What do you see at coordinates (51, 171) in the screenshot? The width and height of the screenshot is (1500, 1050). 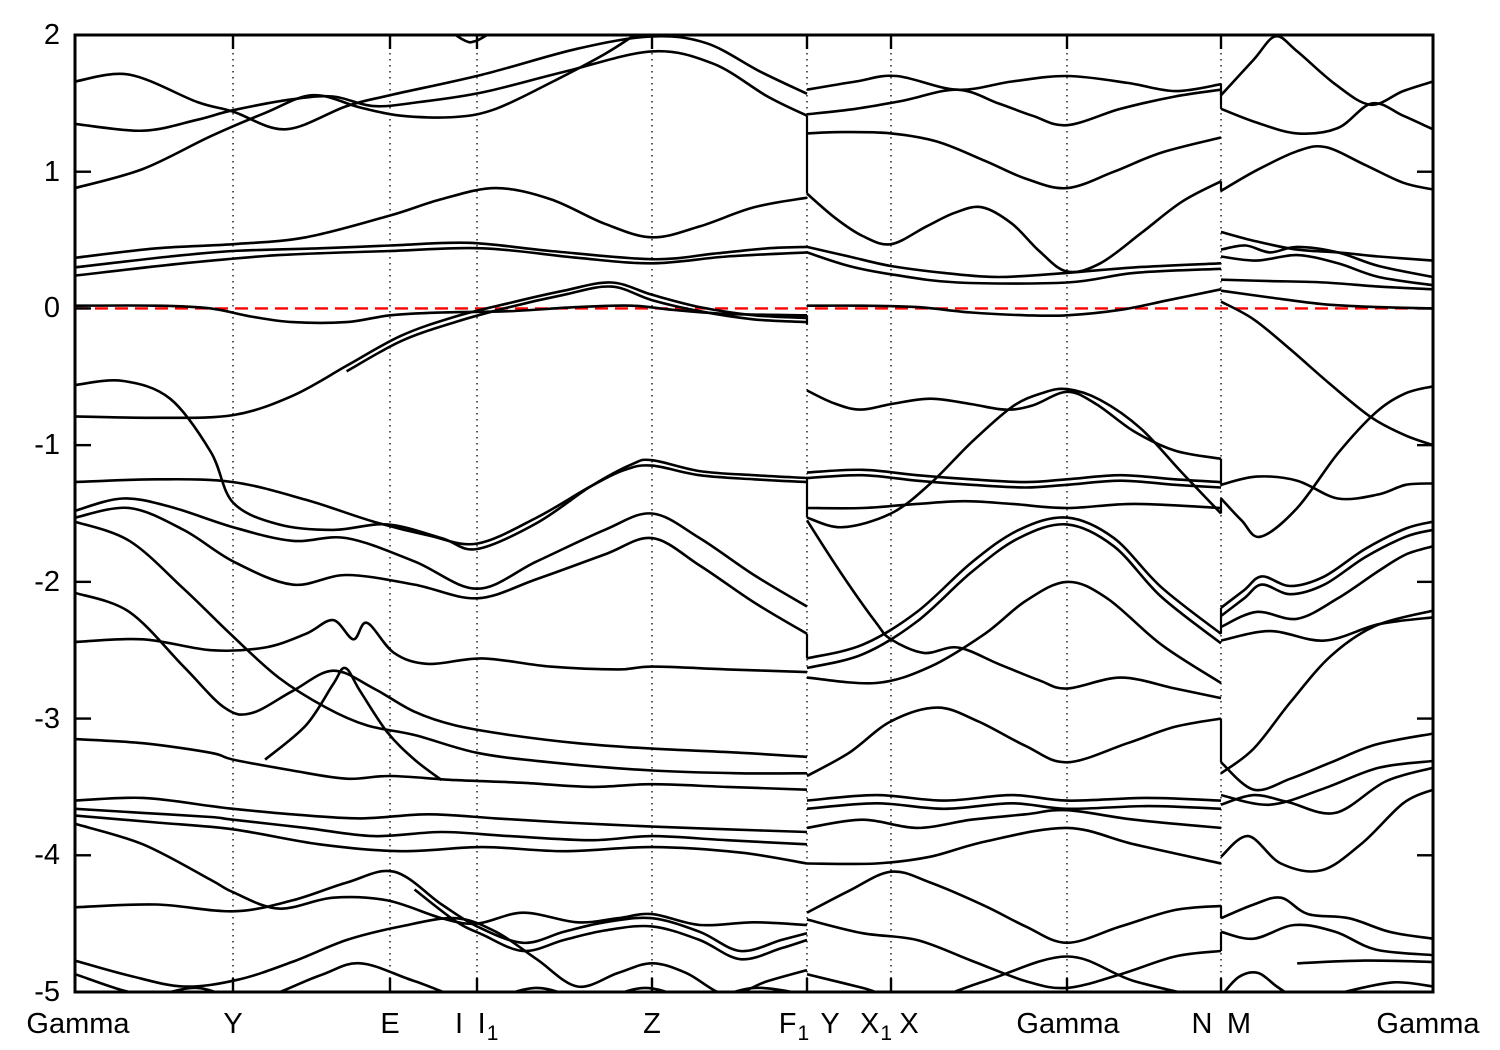 I see `y-axis-label-1: 1` at bounding box center [51, 171].